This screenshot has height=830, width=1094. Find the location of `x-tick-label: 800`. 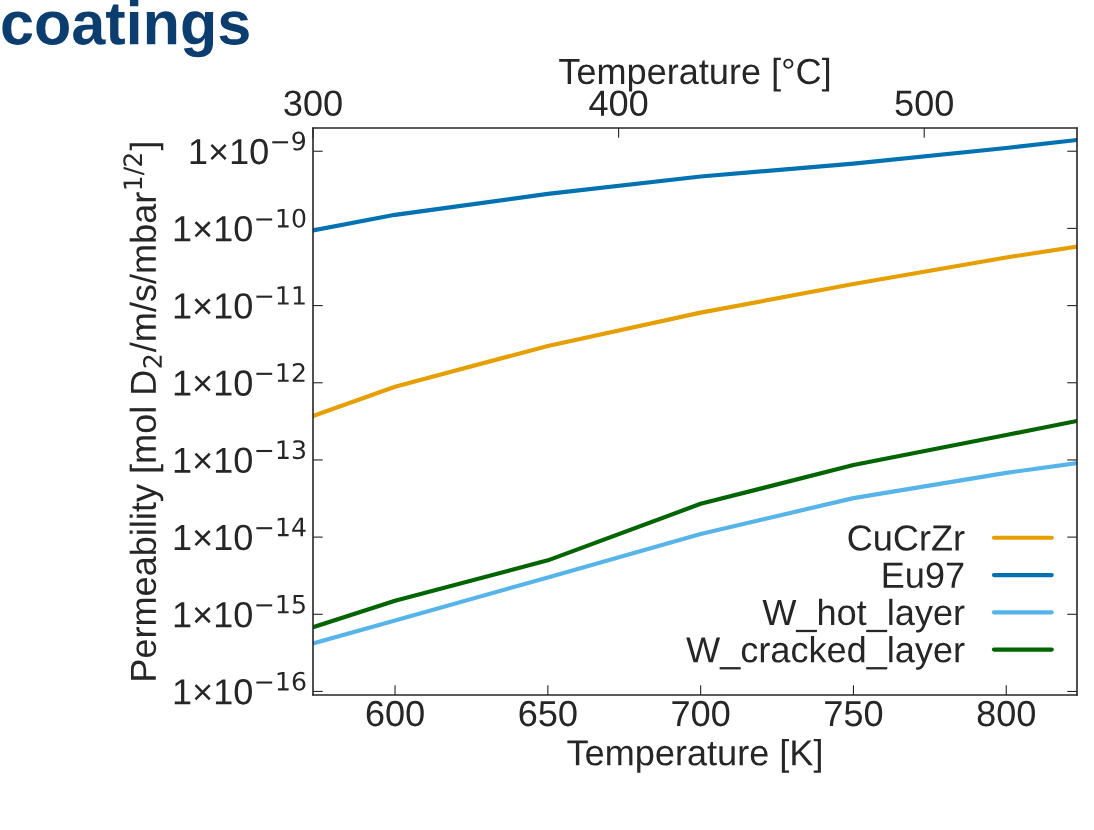

x-tick-label: 800 is located at coordinates (1006, 713).